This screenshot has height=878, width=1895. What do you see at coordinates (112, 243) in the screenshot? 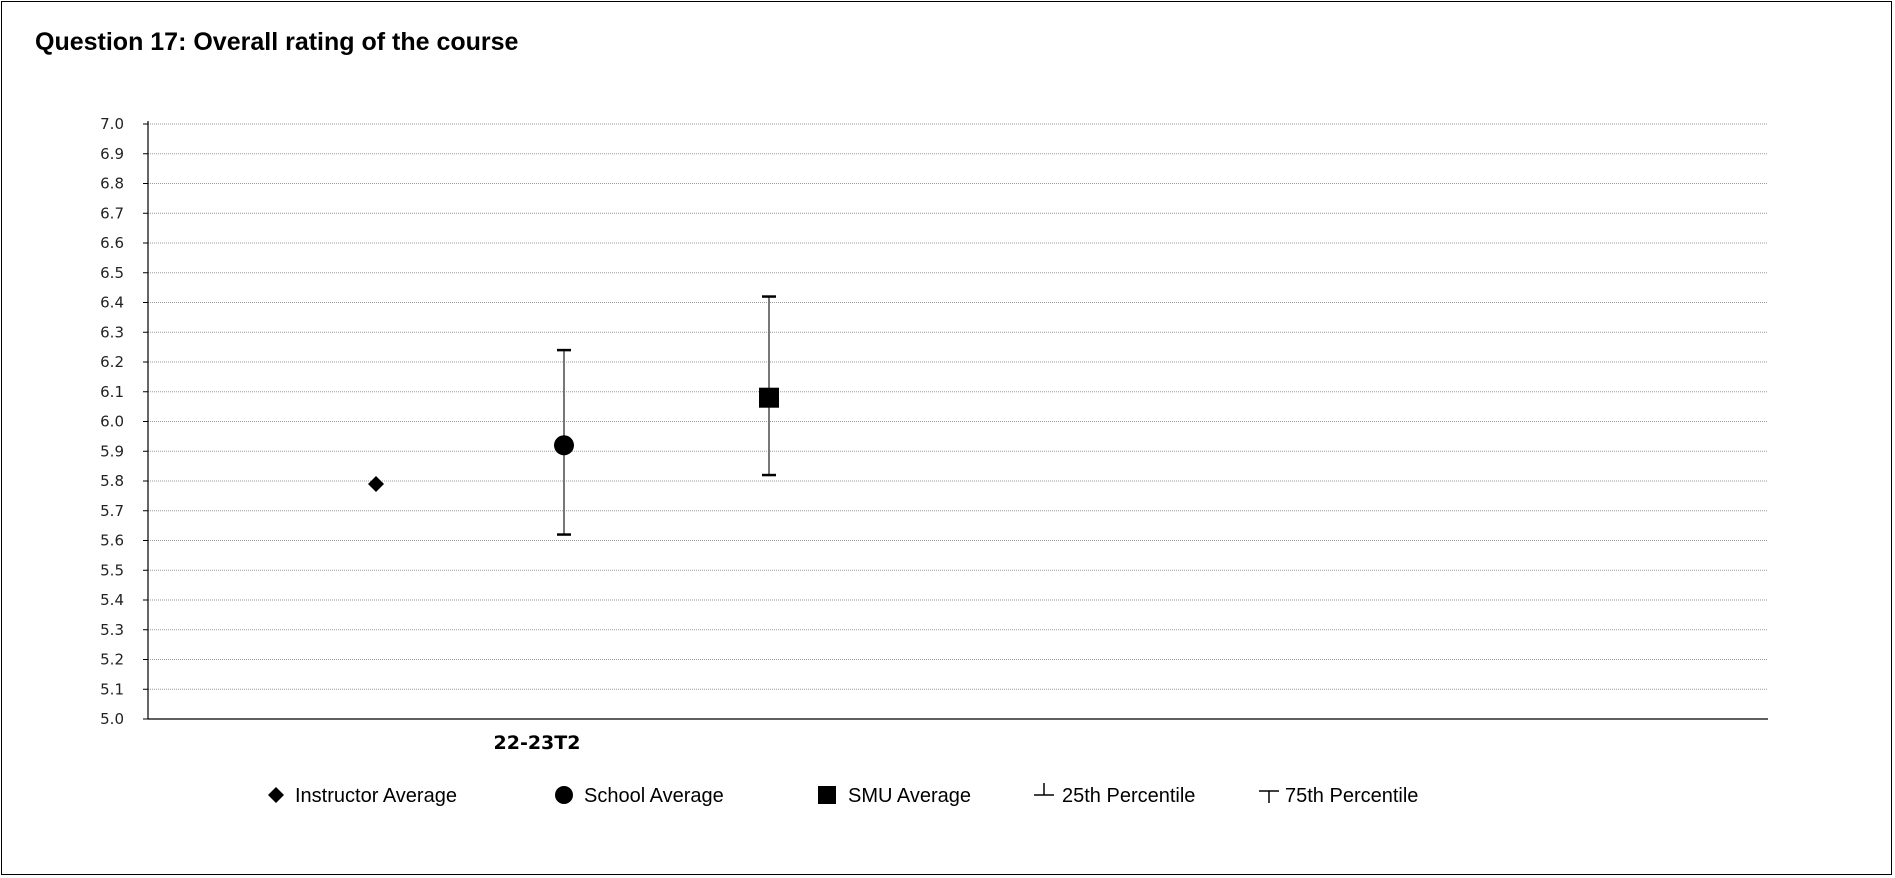
I see `y-tick-label: 6.6` at bounding box center [112, 243].